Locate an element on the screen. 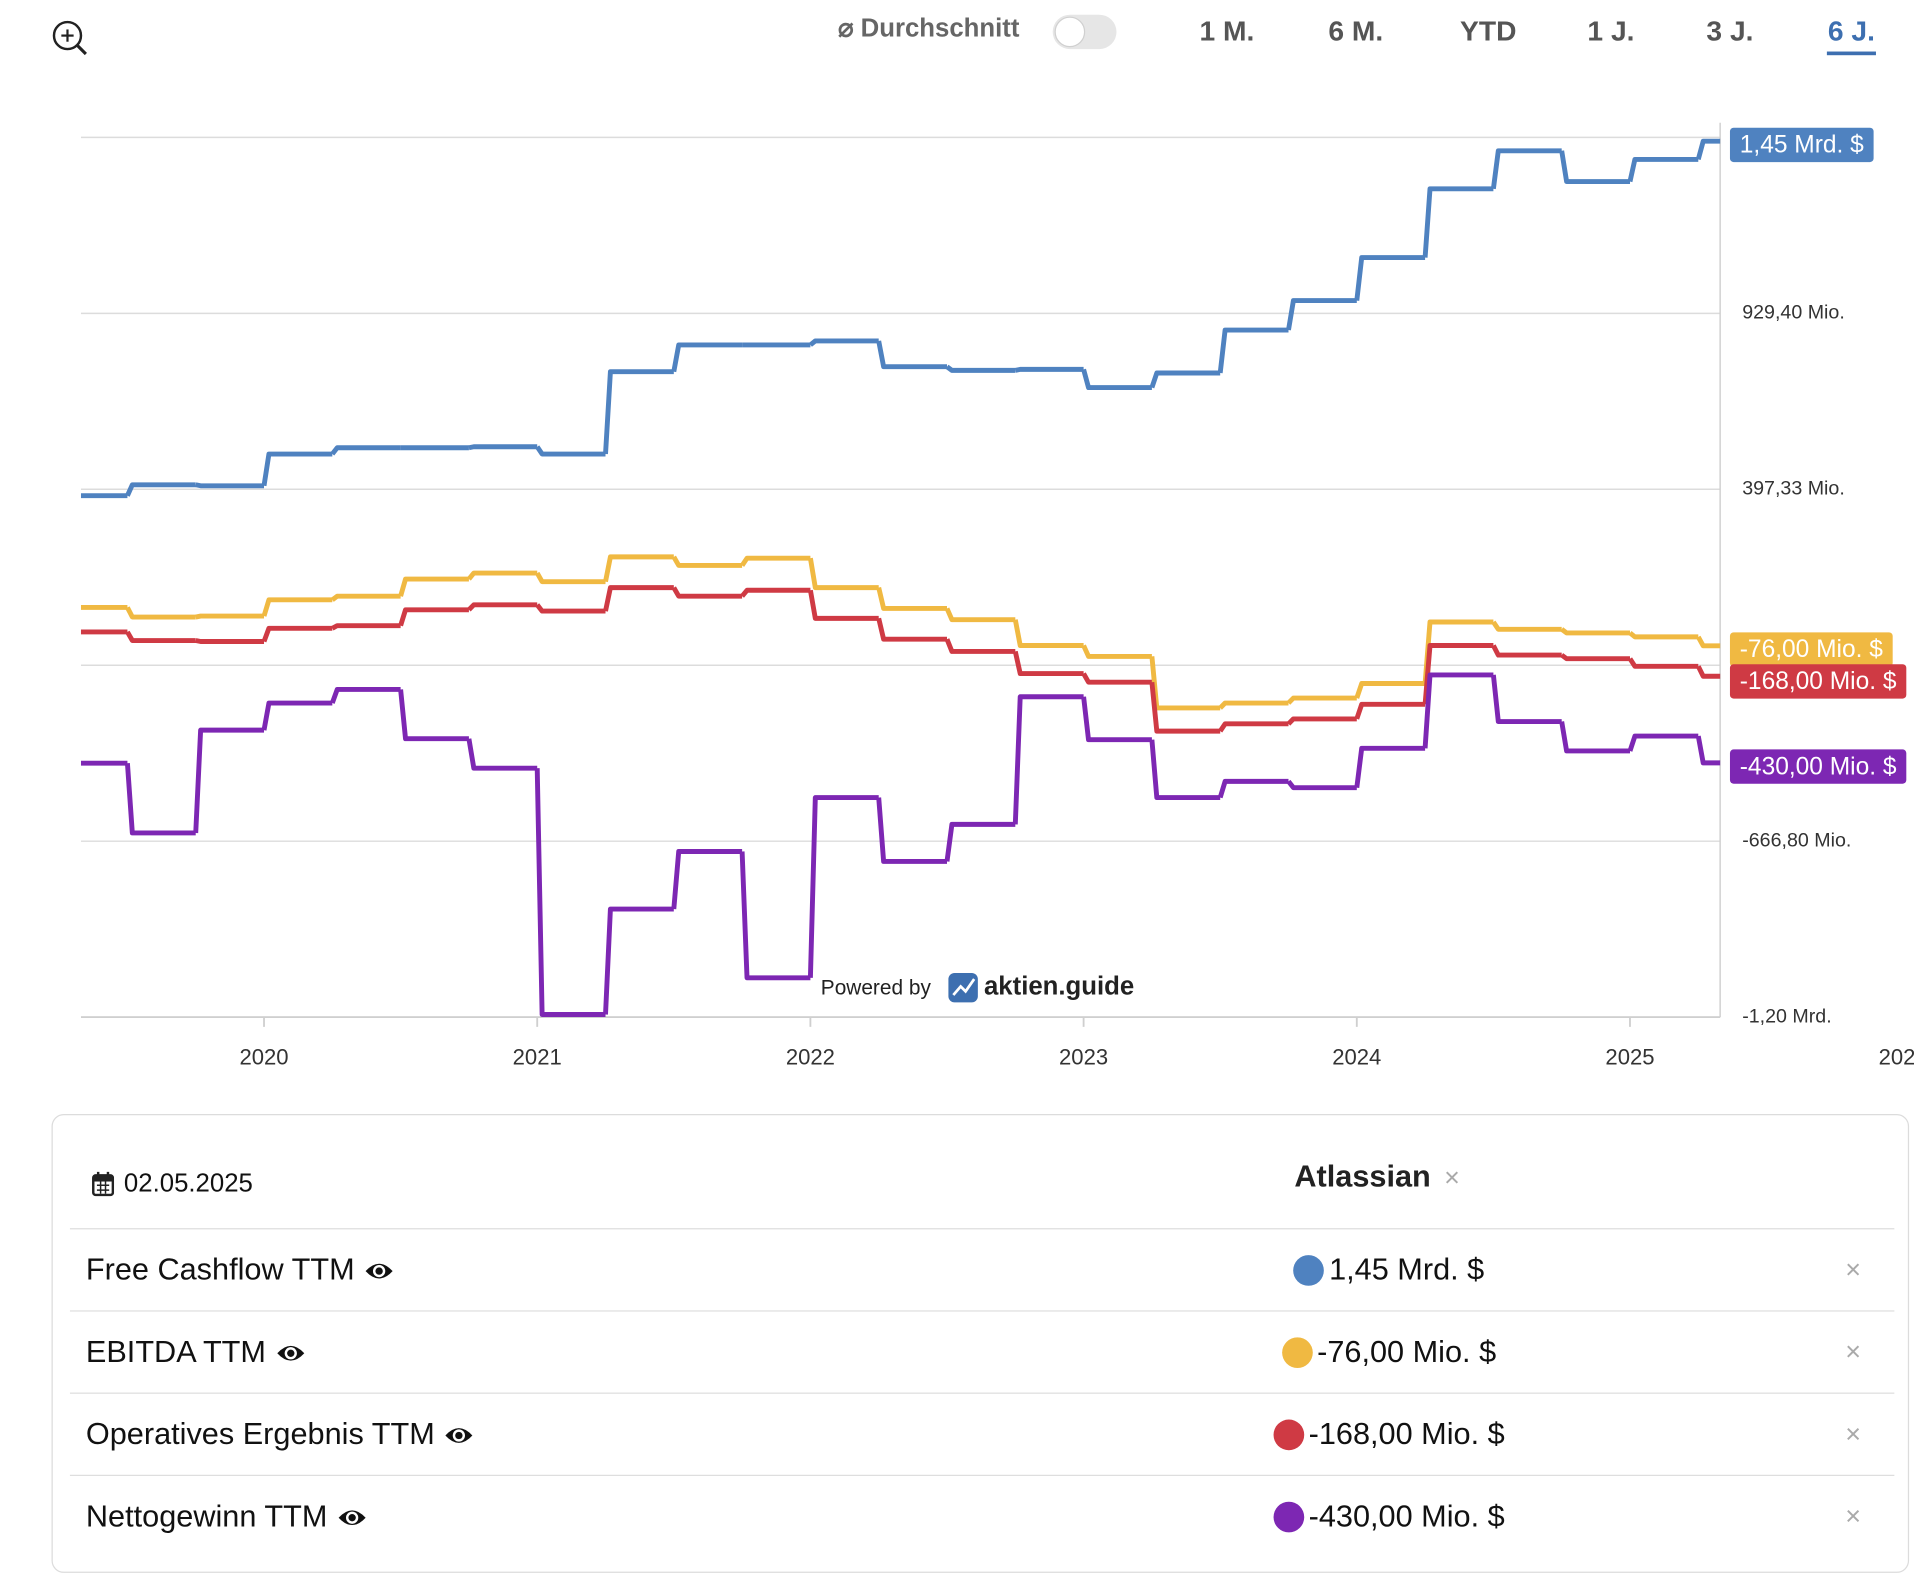 The image size is (1914, 1583). metric-value-text: -76,00 Mio. $ is located at coordinates (1407, 1351).